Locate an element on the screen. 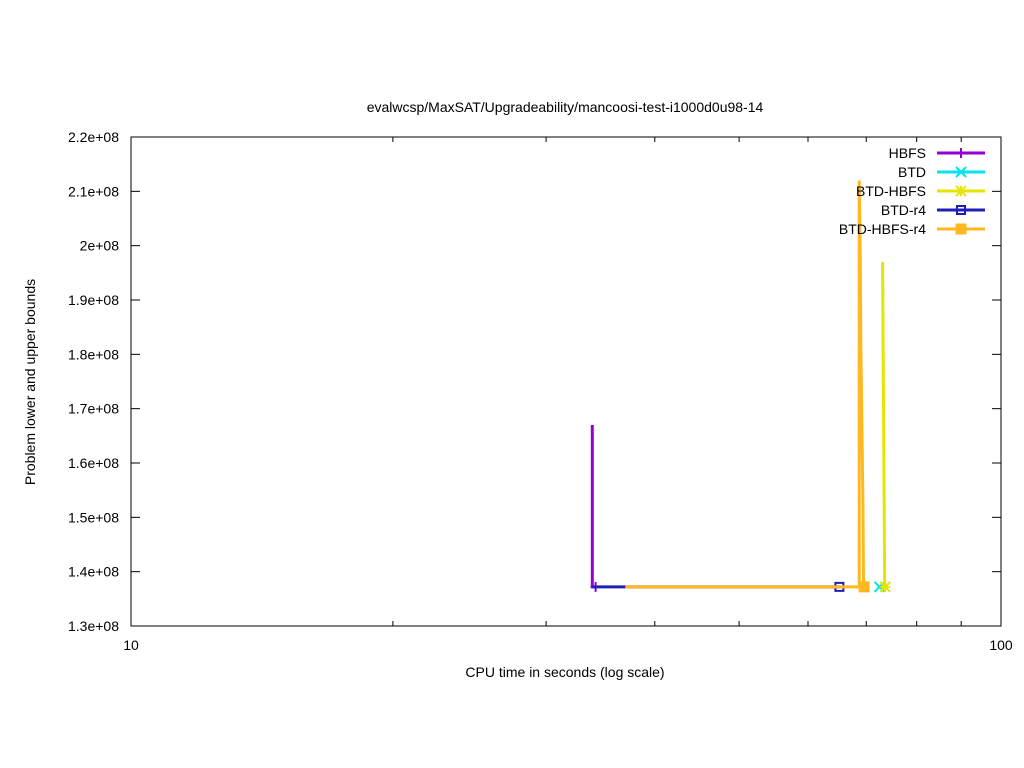  x-tick-label: 100 is located at coordinates (1001, 645).